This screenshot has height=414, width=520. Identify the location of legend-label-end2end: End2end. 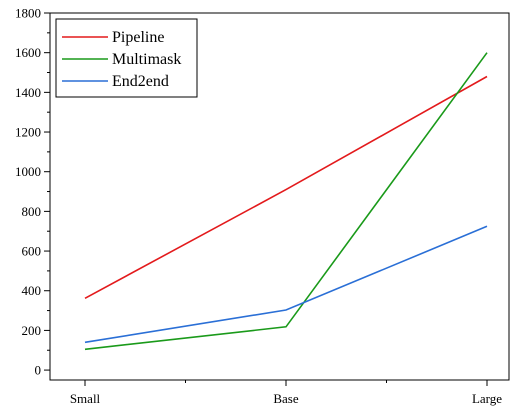
(140, 81).